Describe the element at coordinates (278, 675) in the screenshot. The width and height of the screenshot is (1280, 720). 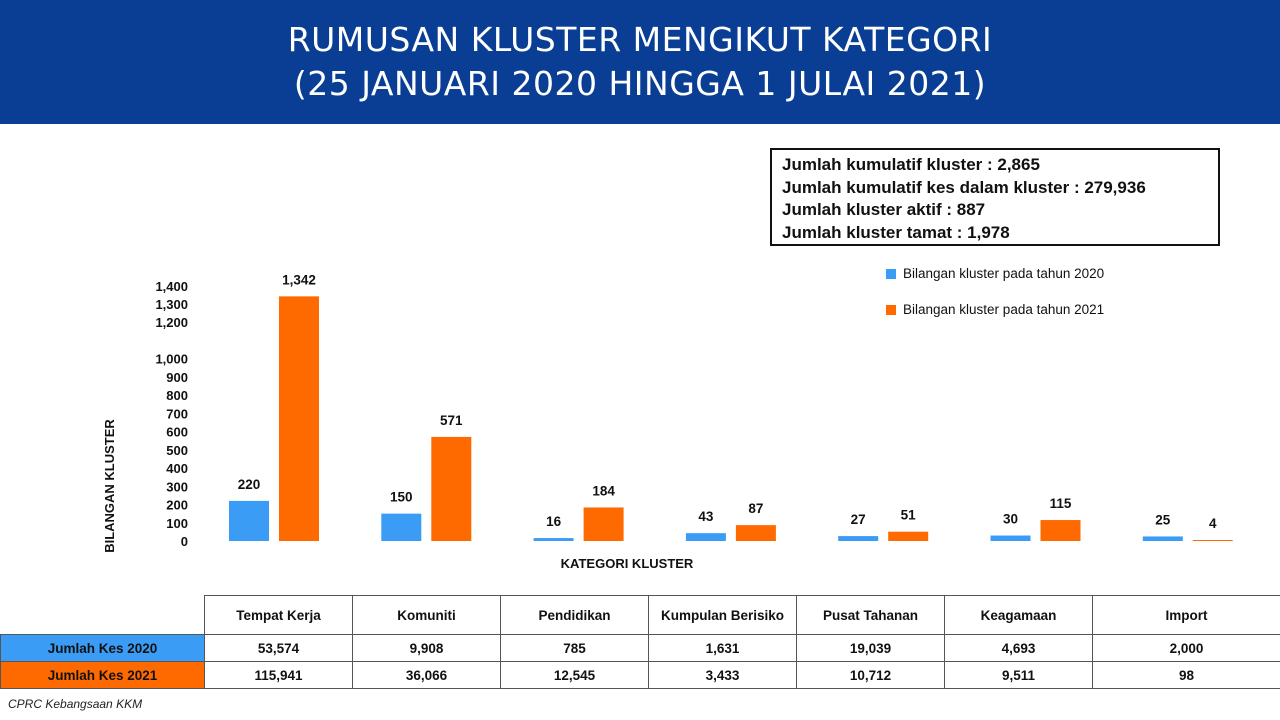
I see `table-cell: 115,941` at that location.